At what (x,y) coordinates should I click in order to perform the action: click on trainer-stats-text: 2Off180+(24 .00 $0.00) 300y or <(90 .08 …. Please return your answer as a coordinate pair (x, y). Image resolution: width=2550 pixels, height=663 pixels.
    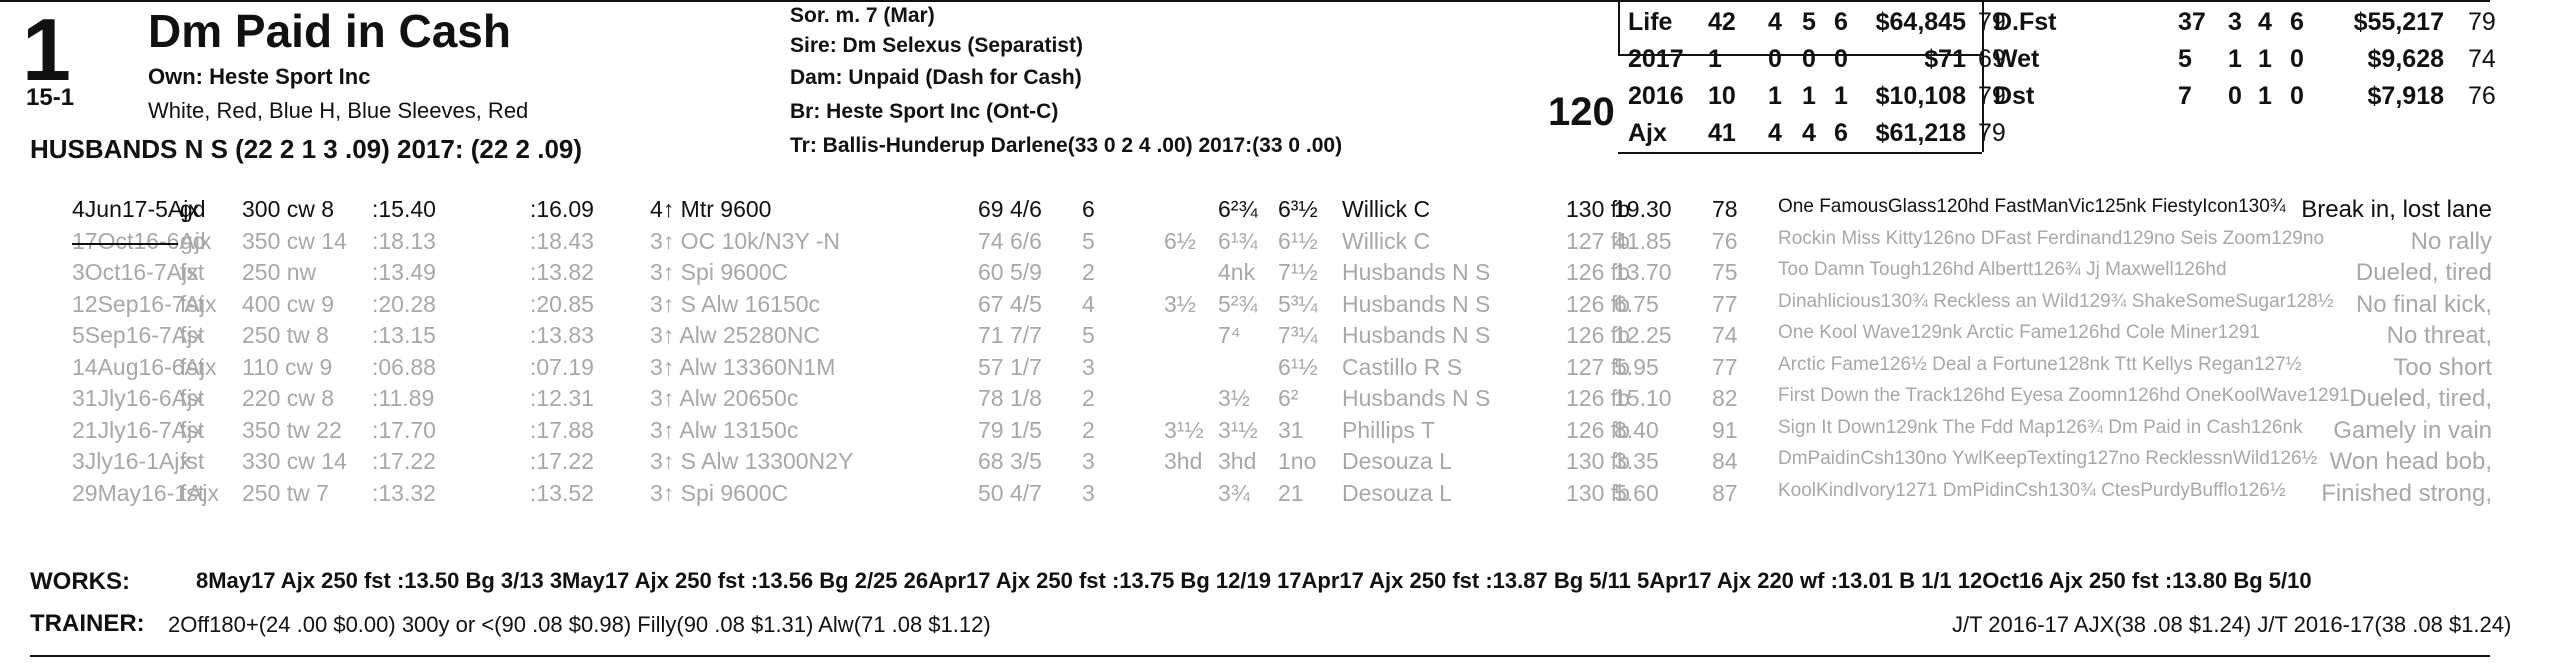
    Looking at the image, I should click on (579, 624).